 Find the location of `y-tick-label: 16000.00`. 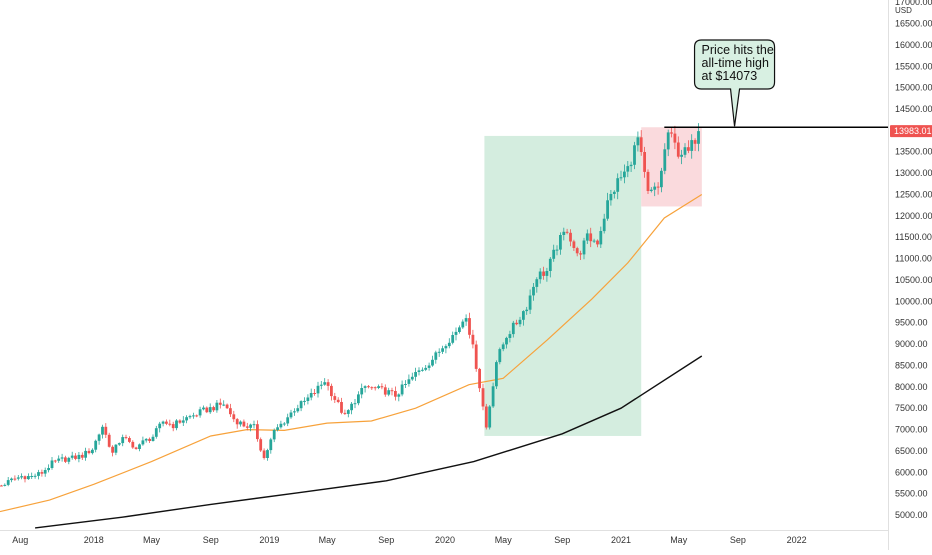

y-tick-label: 16000.00 is located at coordinates (913, 45).